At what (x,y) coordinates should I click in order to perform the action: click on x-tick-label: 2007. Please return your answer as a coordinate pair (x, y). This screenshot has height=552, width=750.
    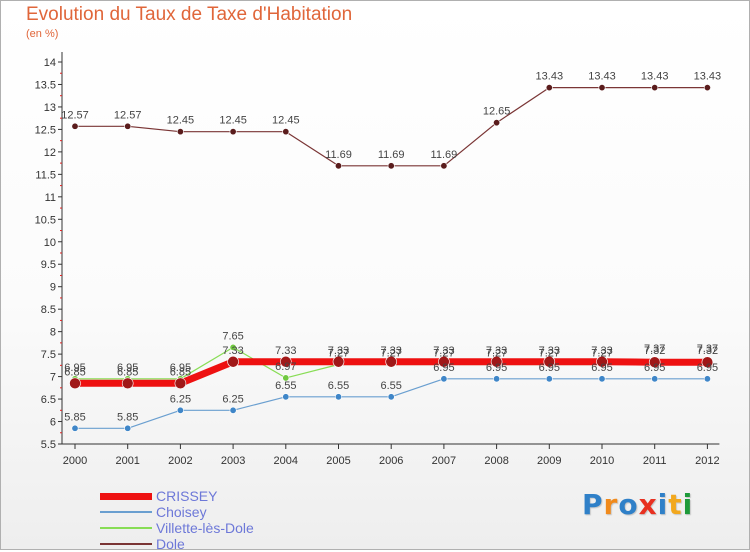
    Looking at the image, I should click on (444, 461).